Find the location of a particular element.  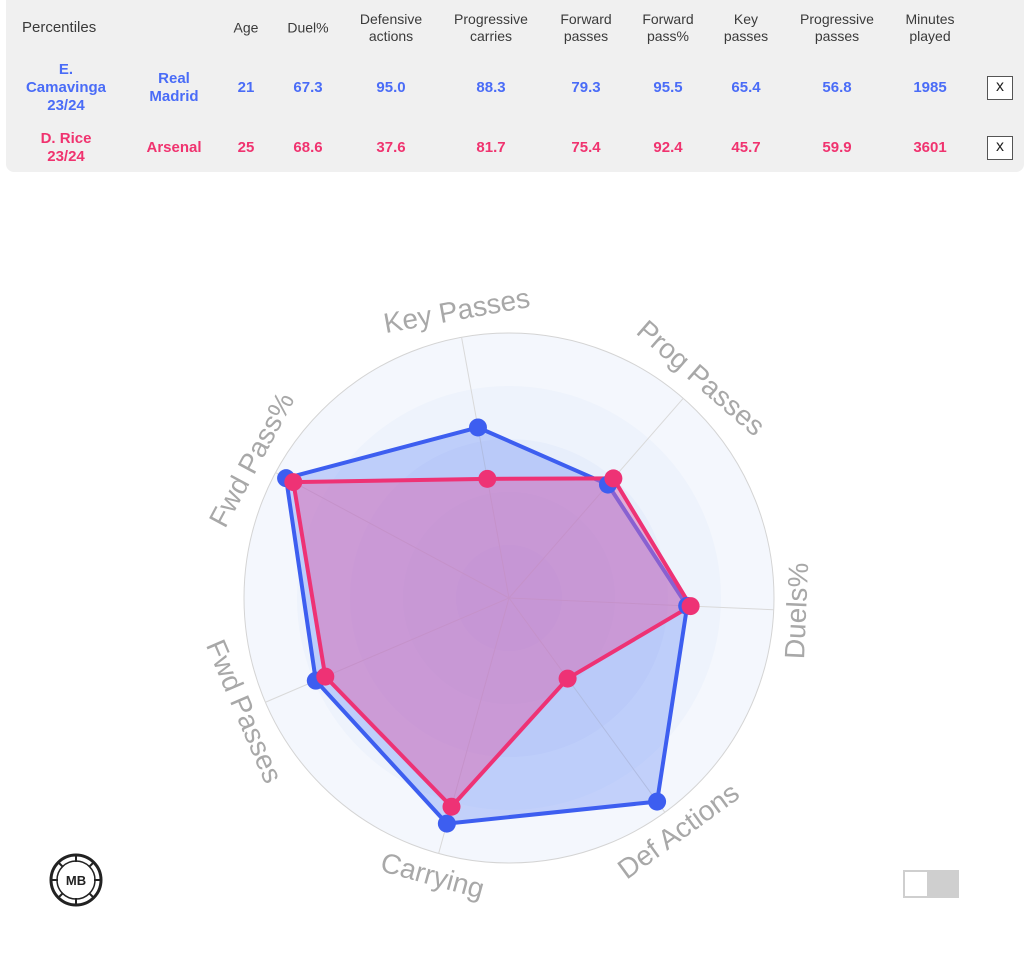

column-header-fwd: Forward passes is located at coordinates (586, 27).